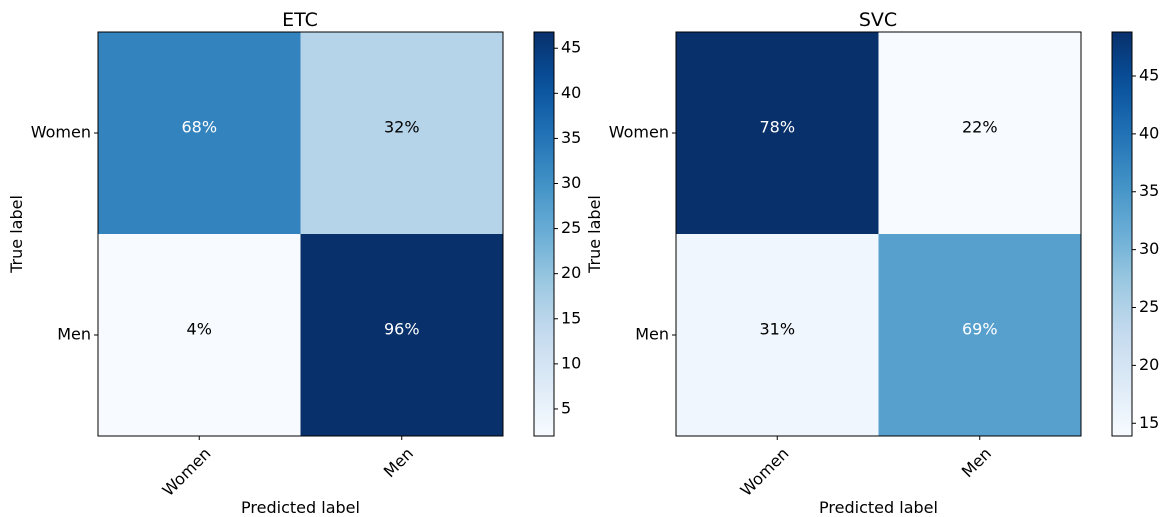 Image resolution: width=1163 pixels, height=517 pixels. Describe the element at coordinates (199, 329) in the screenshot. I see `cell-label: 4%` at that location.